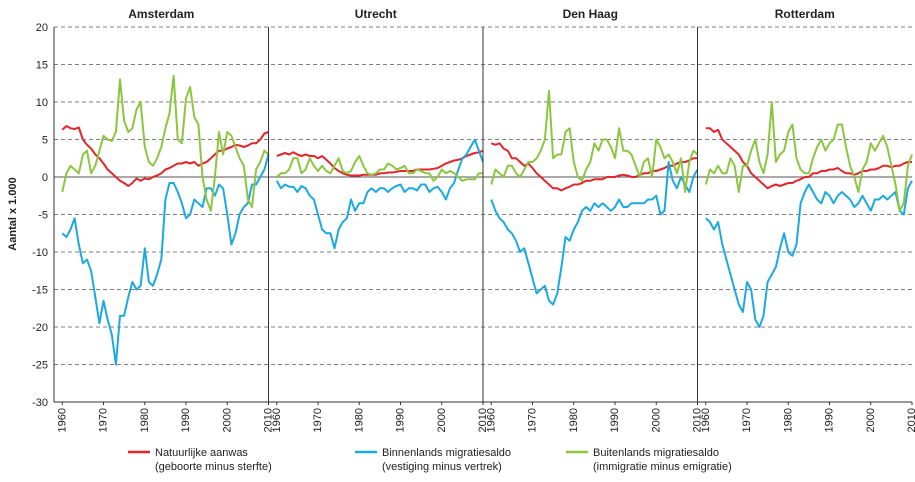 The width and height of the screenshot is (915, 482). Describe the element at coordinates (590, 14) in the screenshot. I see `panel-title: Den Haag` at that location.